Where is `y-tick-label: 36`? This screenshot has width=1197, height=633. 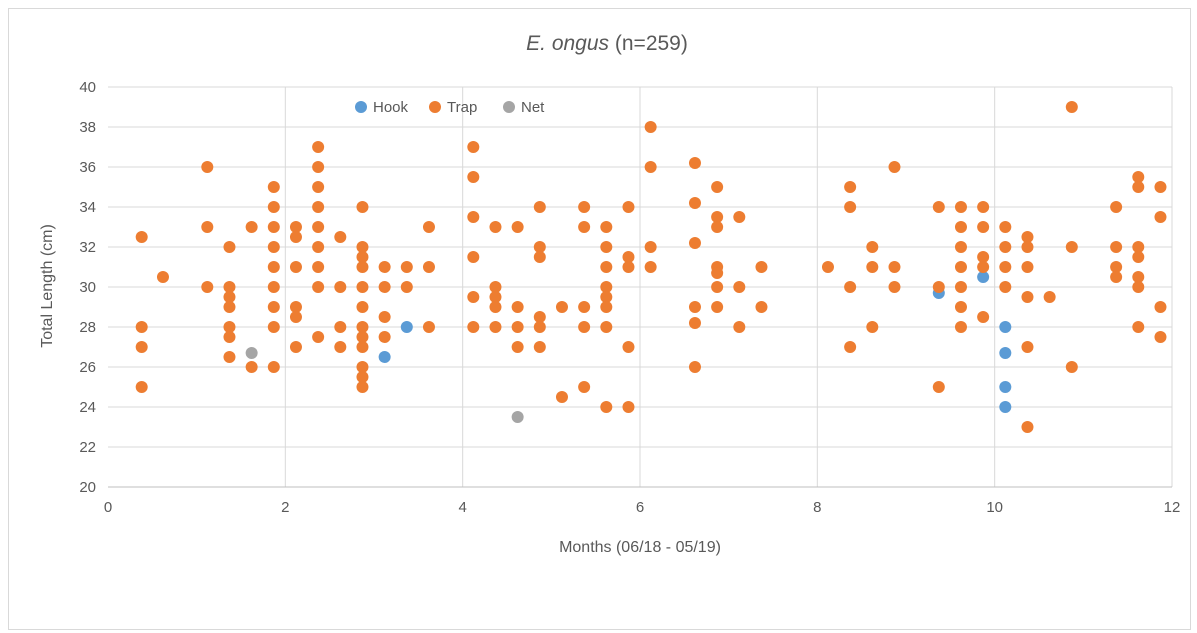 y-tick-label: 36 is located at coordinates (87, 167).